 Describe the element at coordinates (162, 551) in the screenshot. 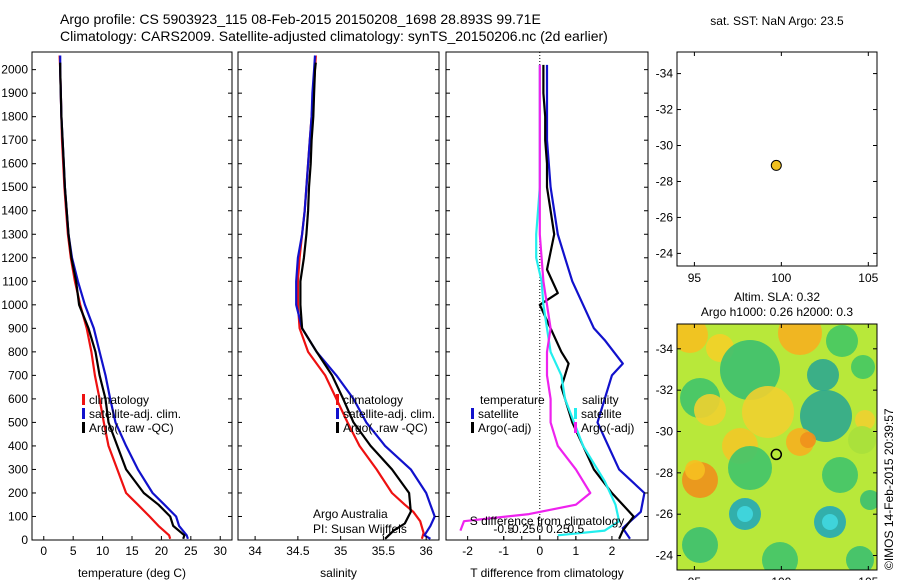

I see `temperature-xtick-label: 20` at that location.